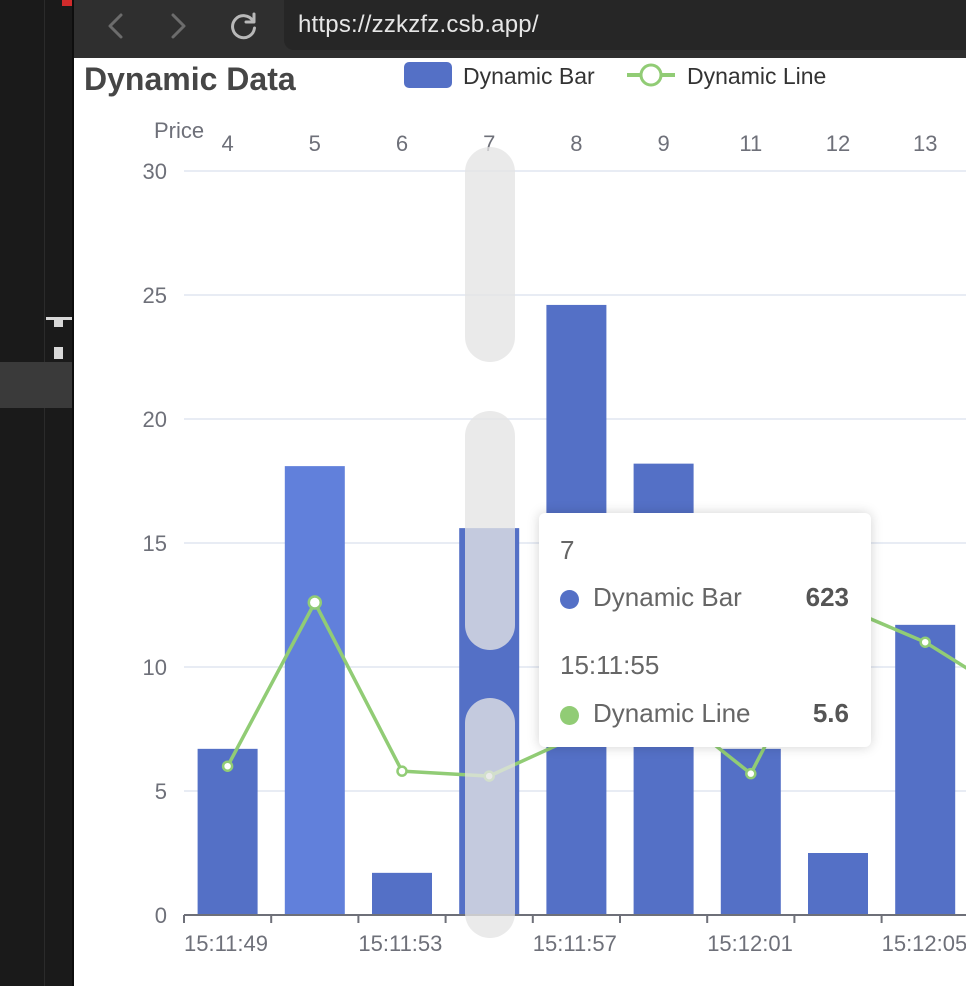 The width and height of the screenshot is (966, 986). I want to click on back-button, so click(116, 26).